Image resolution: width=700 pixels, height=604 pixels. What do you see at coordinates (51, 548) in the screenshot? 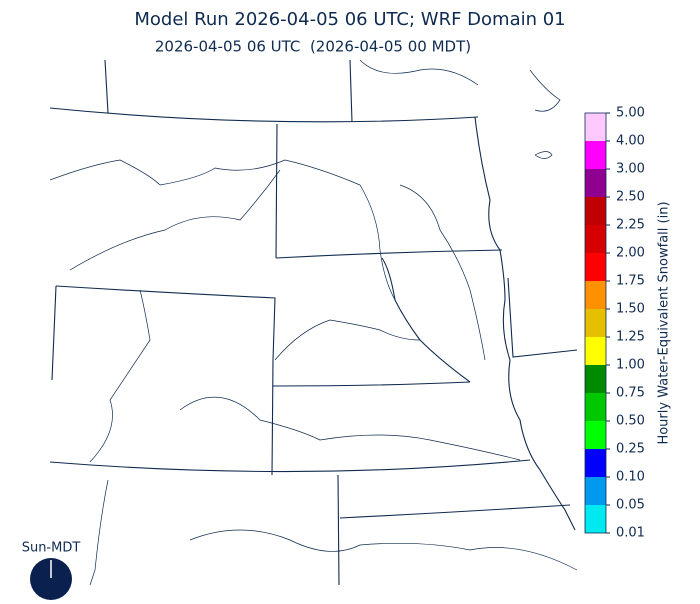
I see `sun-label: Sun-MDT` at bounding box center [51, 548].